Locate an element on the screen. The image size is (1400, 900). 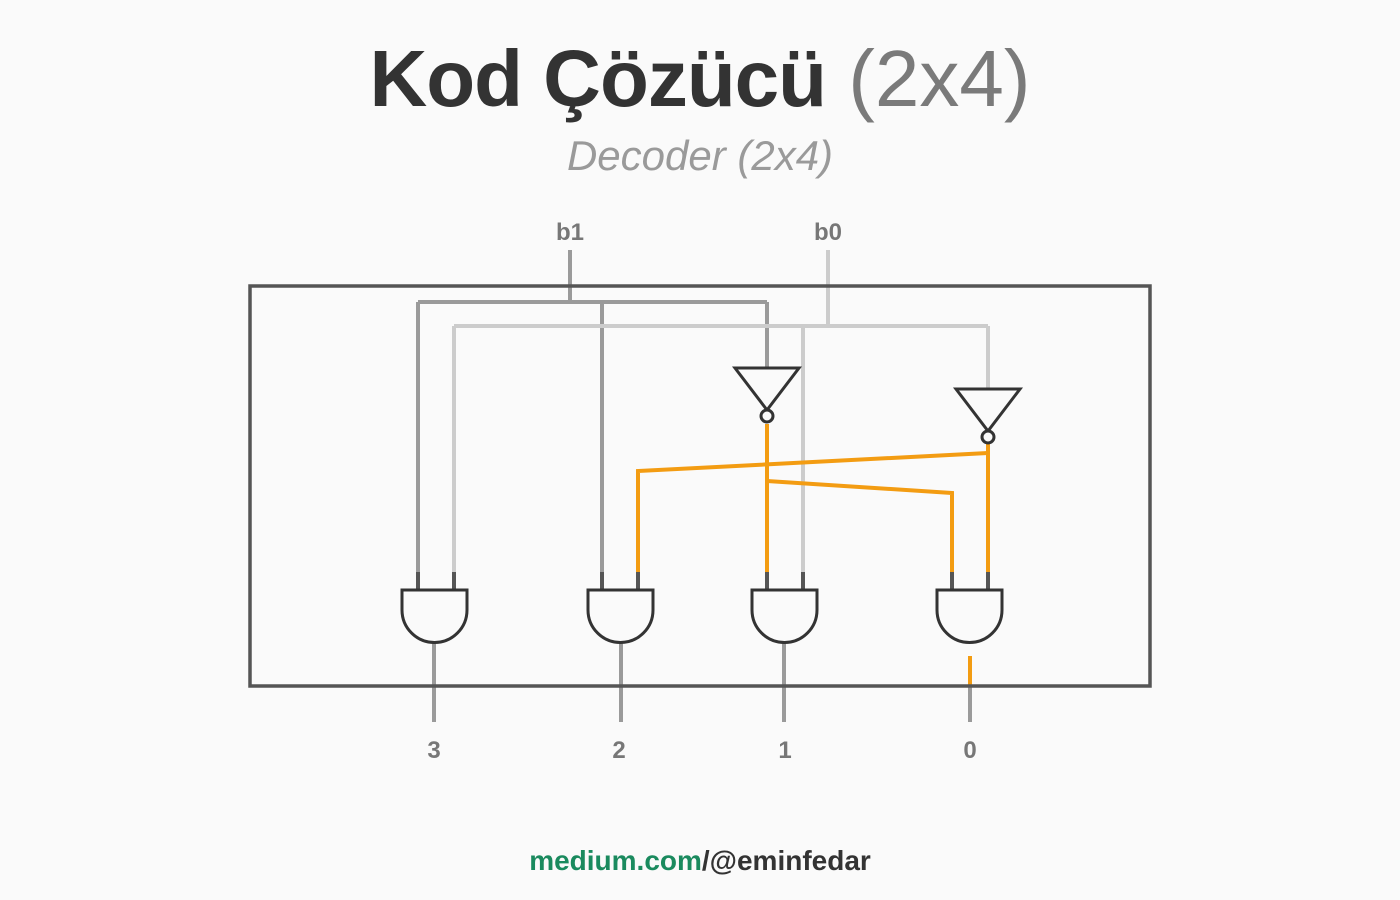
output-label-3: 3 is located at coordinates (433, 750).